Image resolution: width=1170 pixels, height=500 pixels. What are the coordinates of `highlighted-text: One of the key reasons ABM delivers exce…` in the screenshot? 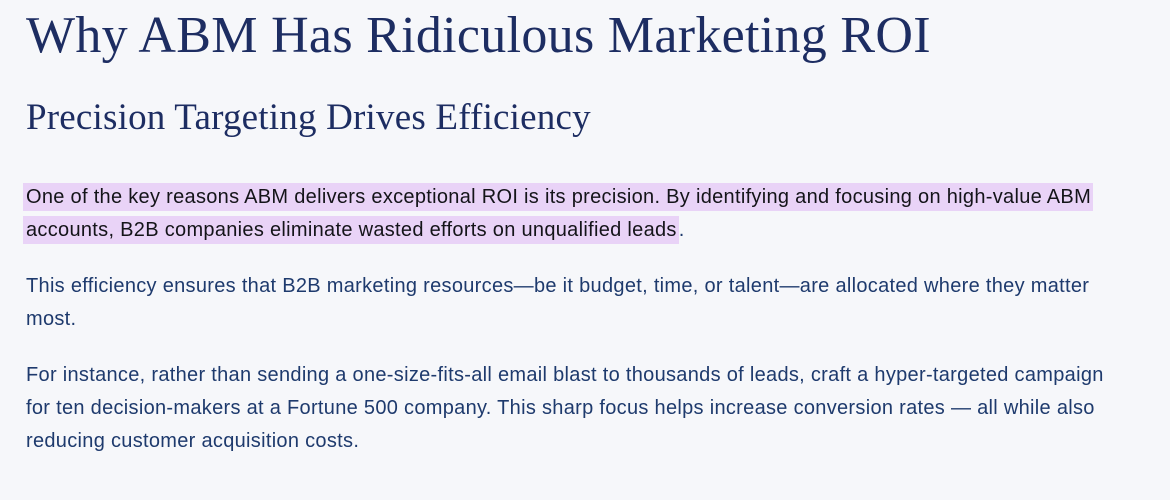 It's located at (558, 213).